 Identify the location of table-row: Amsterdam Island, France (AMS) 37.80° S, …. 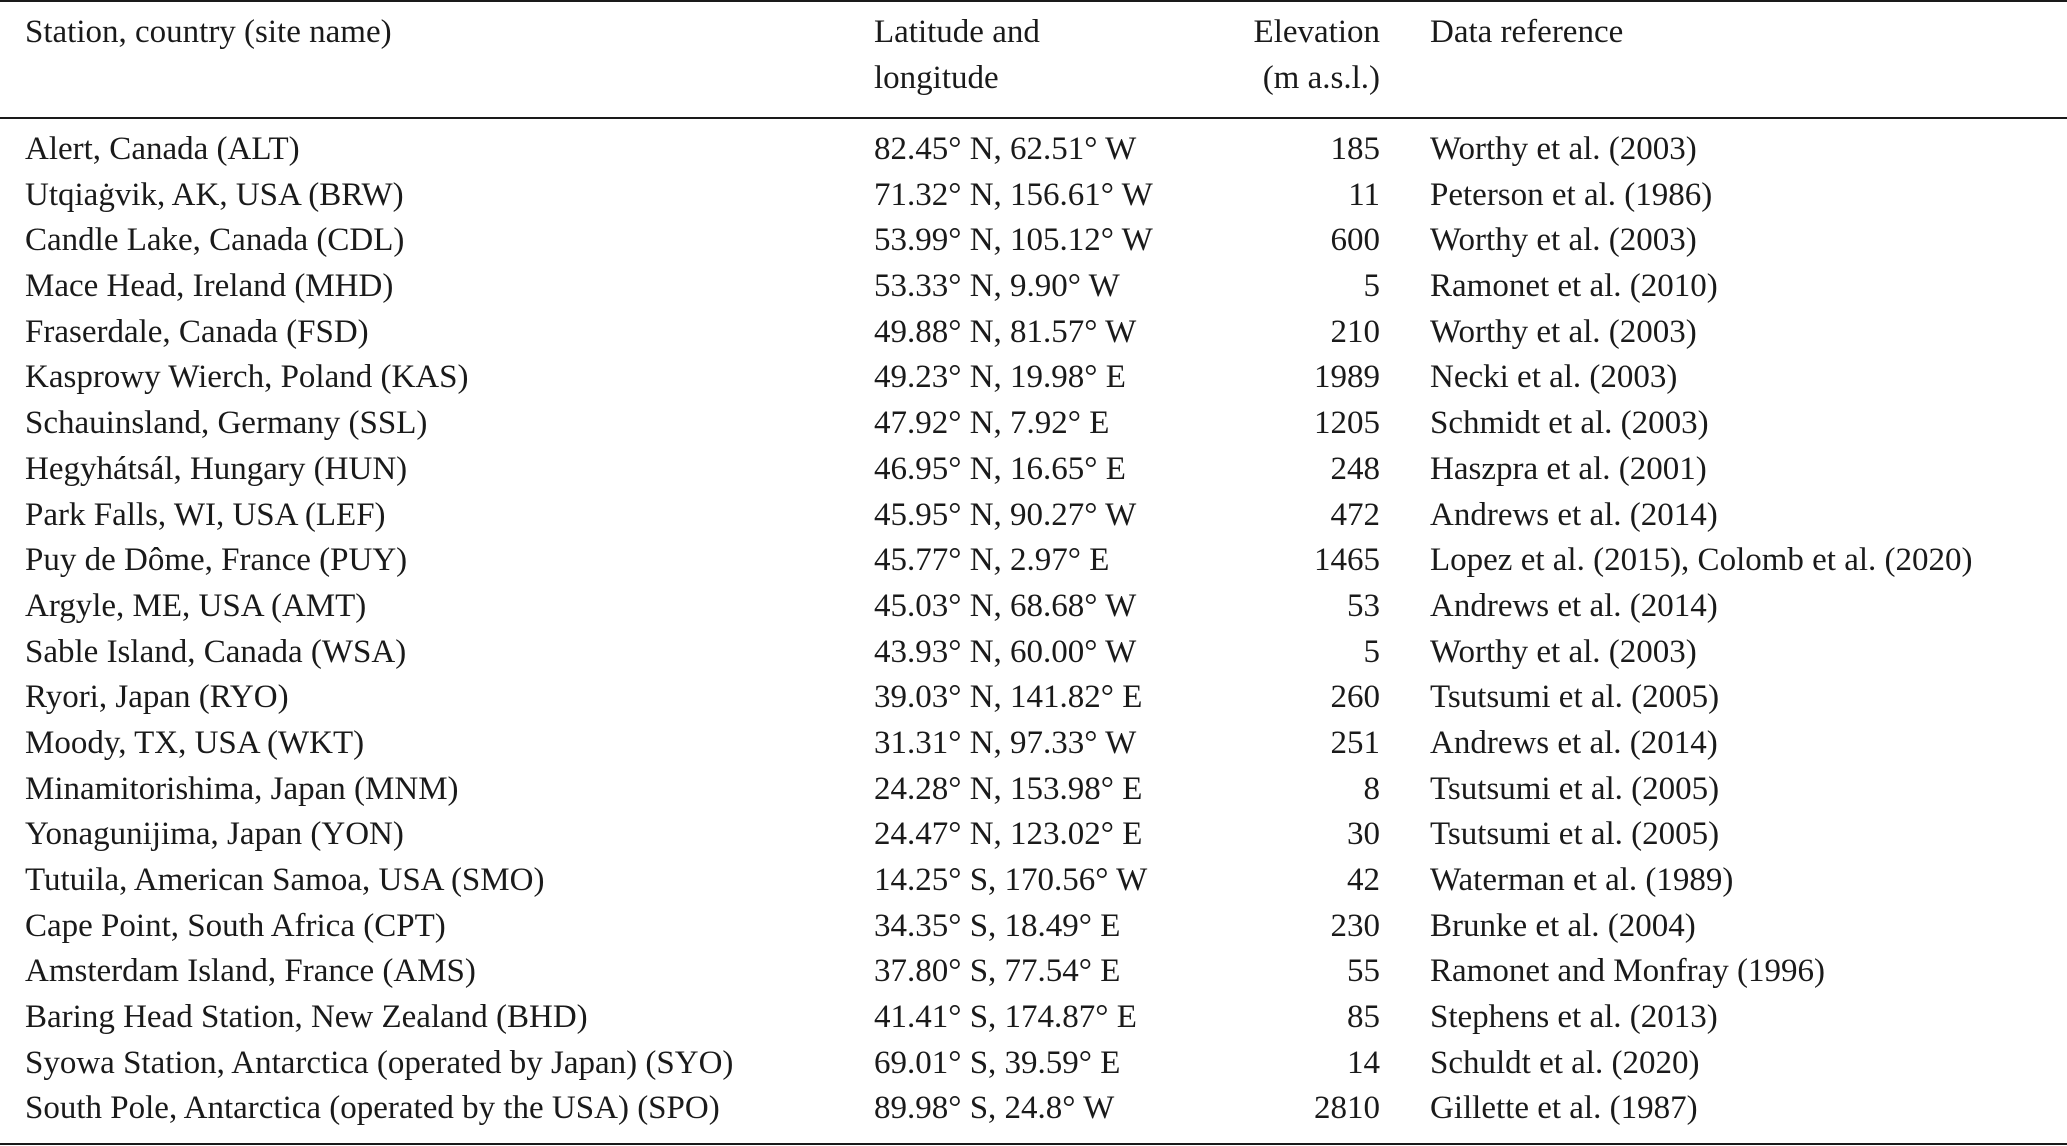
(1033, 972).